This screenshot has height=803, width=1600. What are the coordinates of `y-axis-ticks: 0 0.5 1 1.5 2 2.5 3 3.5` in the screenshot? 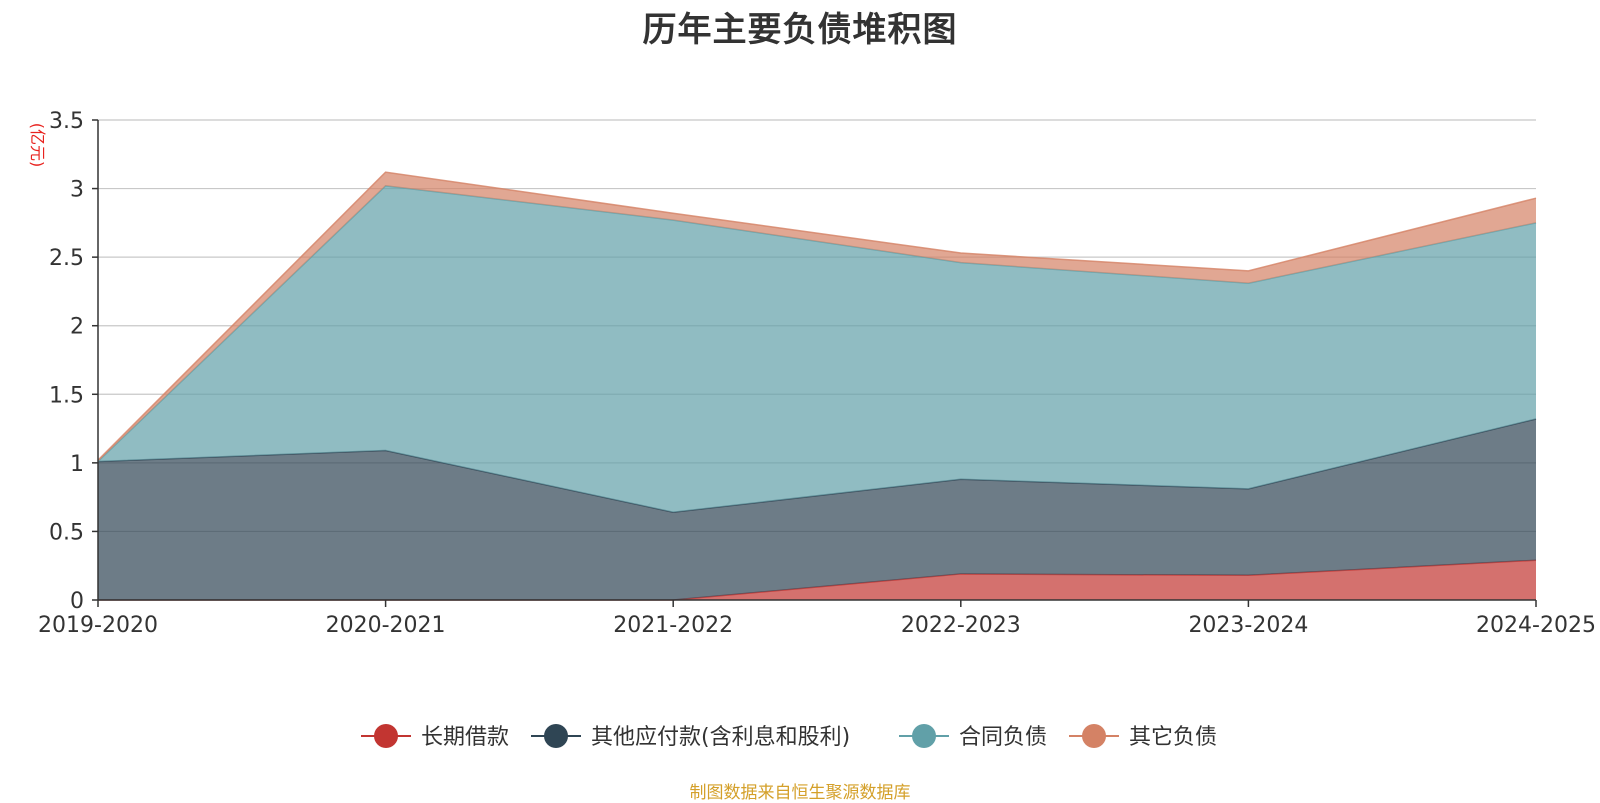 It's located at (73, 361).